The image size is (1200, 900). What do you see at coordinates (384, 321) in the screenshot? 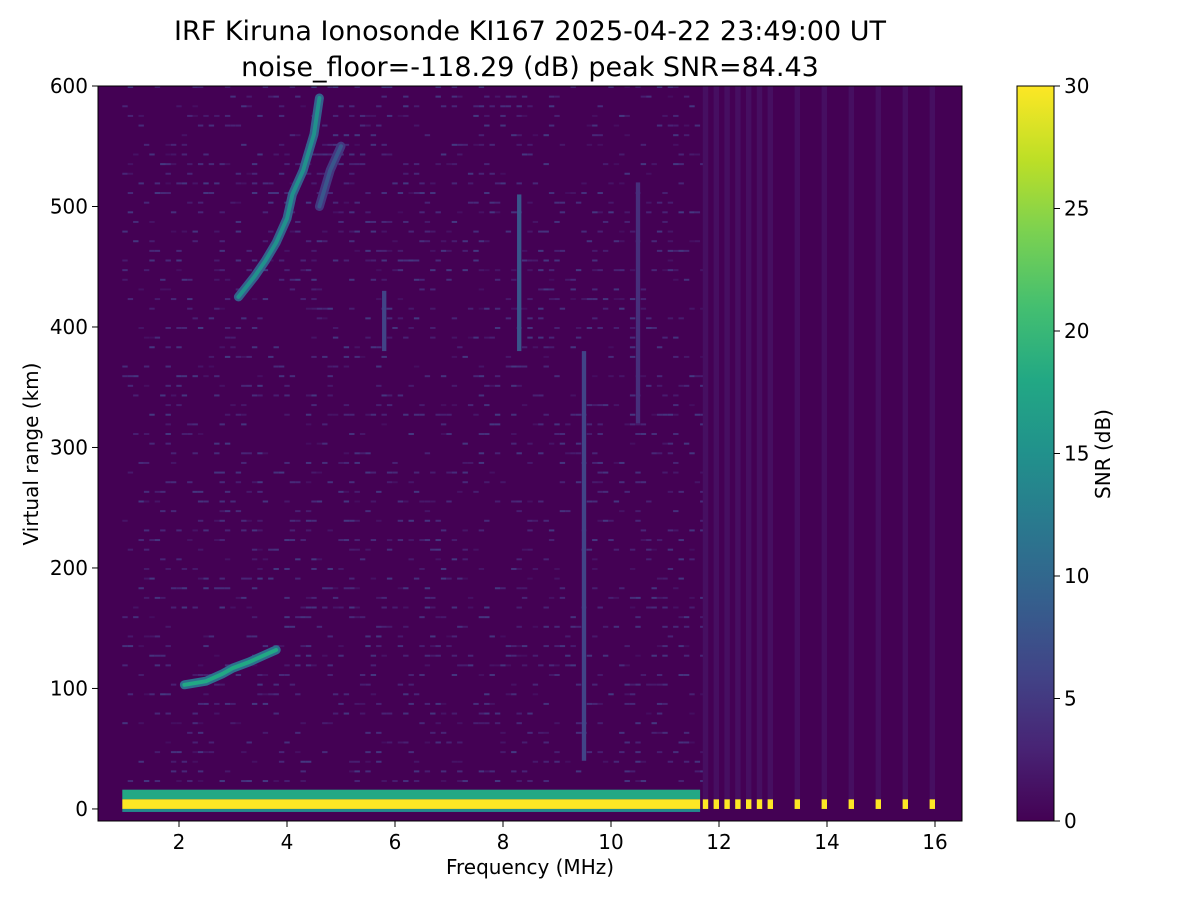
I see `echo-streak` at bounding box center [384, 321].